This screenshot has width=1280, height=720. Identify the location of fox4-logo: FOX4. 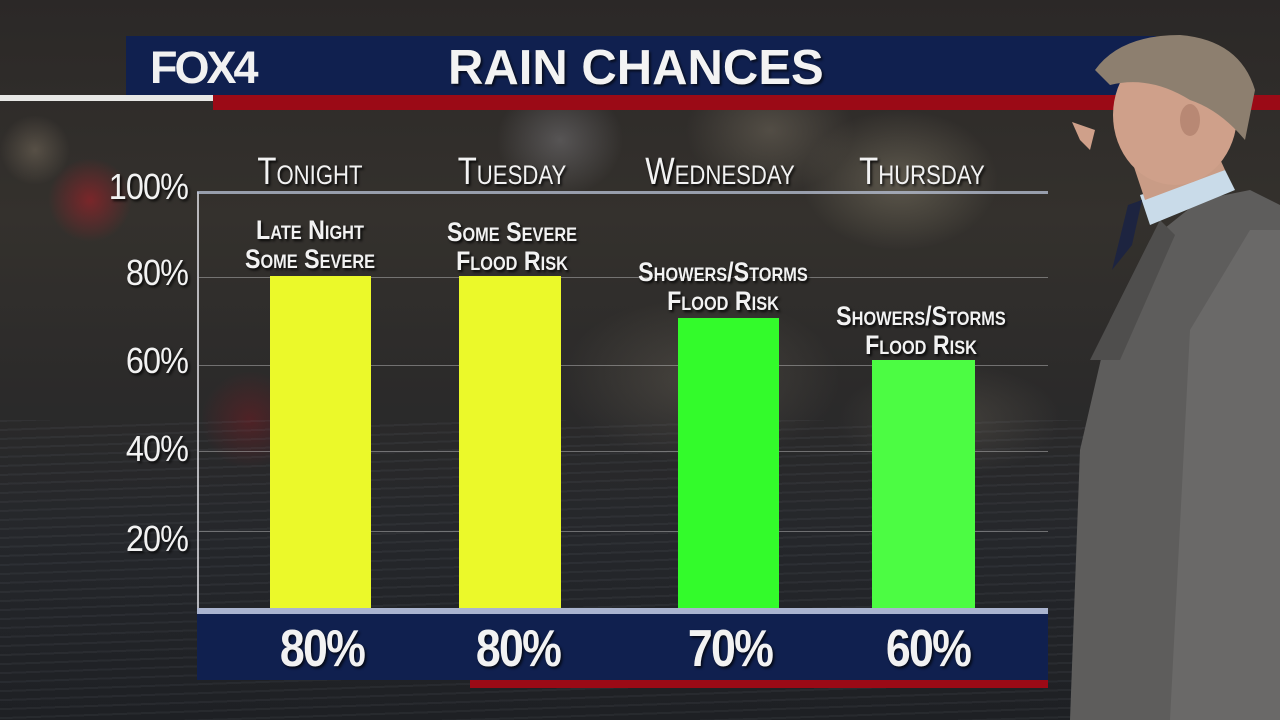
(204, 67).